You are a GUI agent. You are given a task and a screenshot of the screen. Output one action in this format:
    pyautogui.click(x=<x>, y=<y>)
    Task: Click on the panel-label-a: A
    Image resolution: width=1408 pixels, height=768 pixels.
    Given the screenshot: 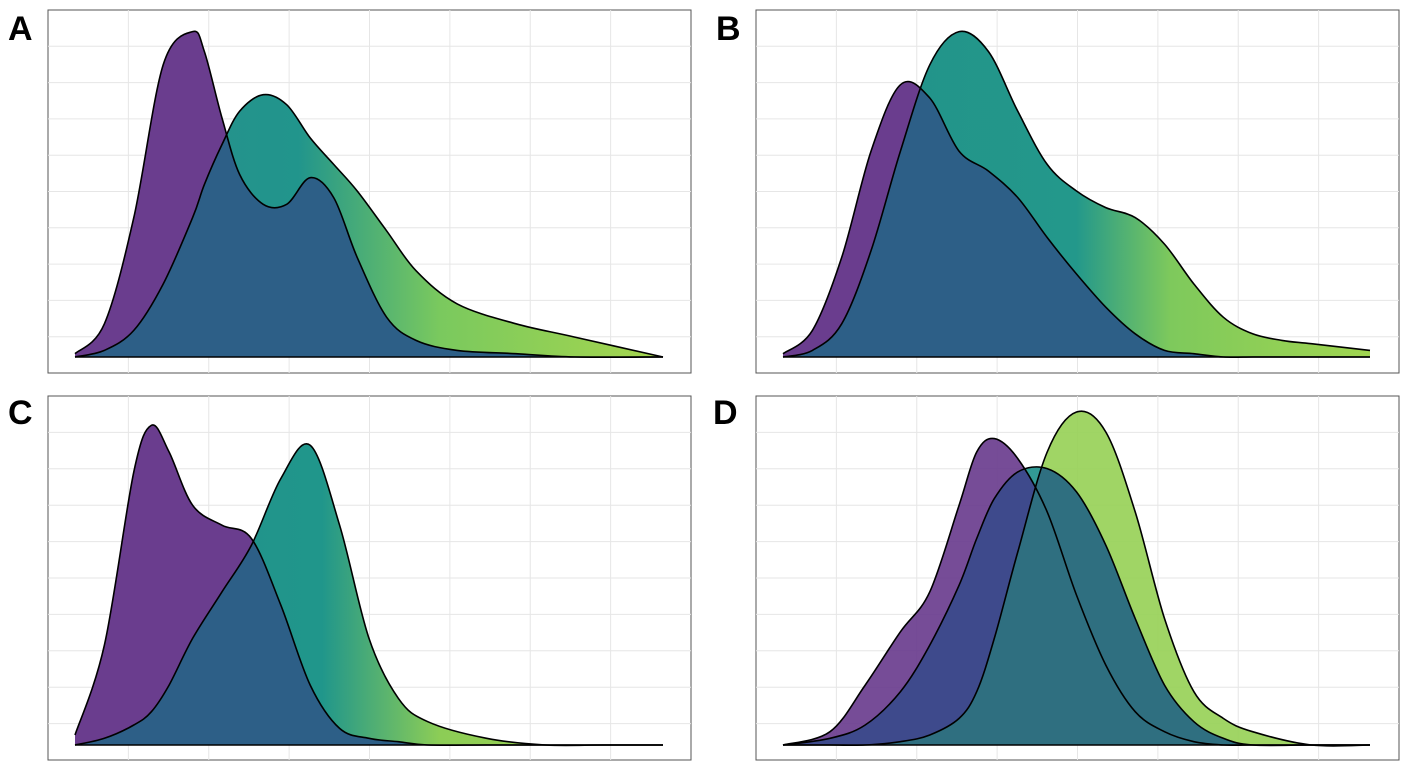 What is the action you would take?
    pyautogui.click(x=20, y=29)
    